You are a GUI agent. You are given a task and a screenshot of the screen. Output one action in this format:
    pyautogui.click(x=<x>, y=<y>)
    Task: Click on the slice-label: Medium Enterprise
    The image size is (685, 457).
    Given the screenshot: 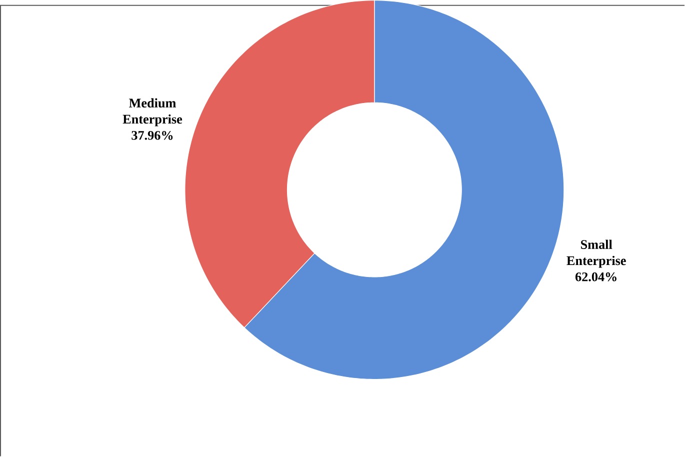 What is the action you would take?
    pyautogui.click(x=152, y=112)
    